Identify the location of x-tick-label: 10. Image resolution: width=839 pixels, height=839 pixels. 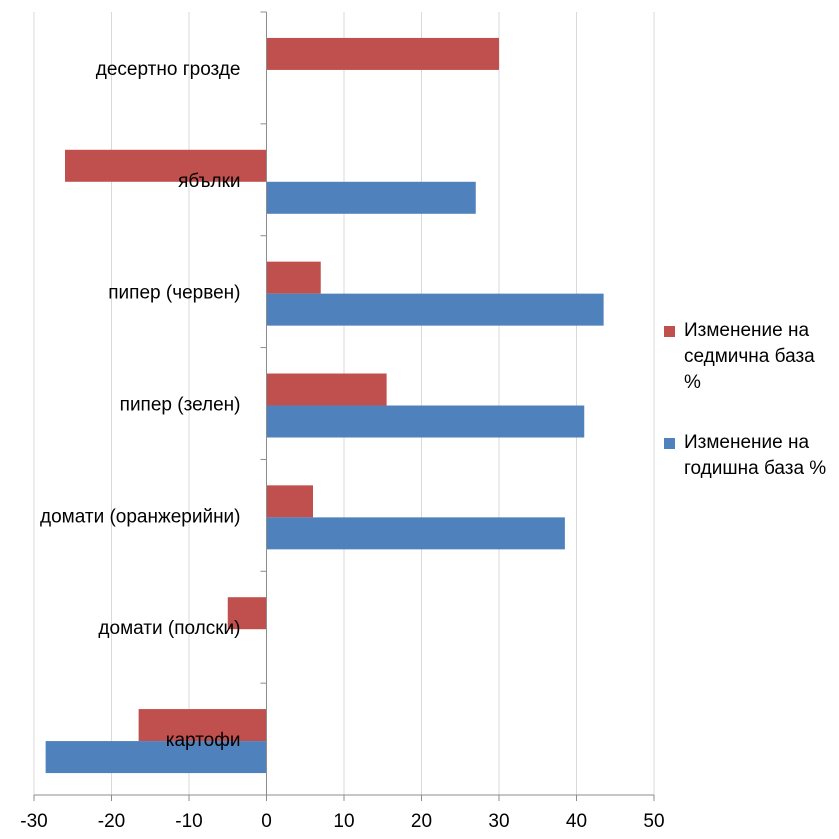
(343, 821).